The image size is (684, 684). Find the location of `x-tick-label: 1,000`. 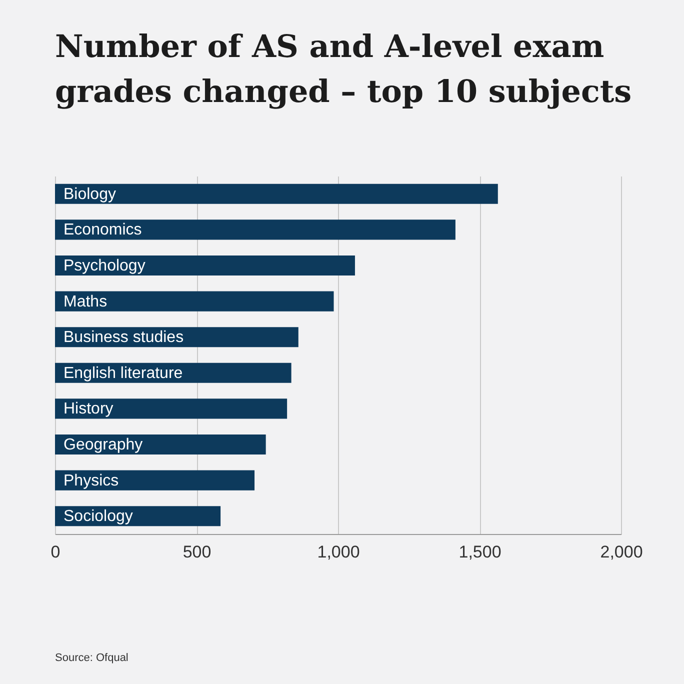

x-tick-label: 1,000 is located at coordinates (338, 552).